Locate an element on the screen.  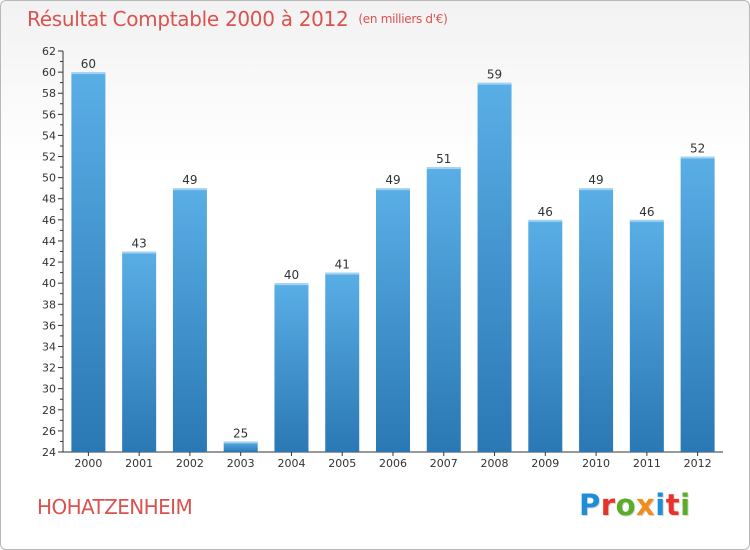
y-tick-label: 56 is located at coordinates (49, 114).